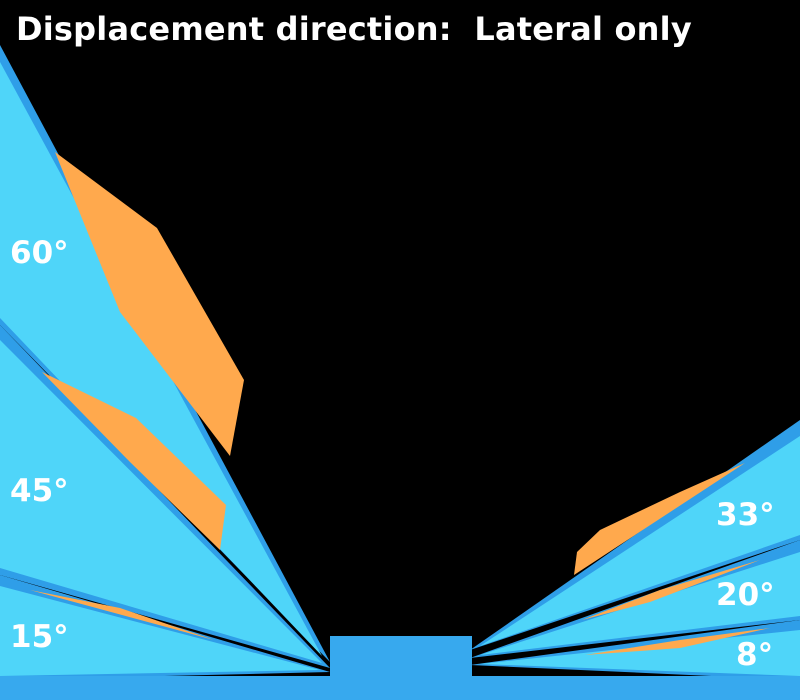  What do you see at coordinates (39, 491) in the screenshot?
I see `angle-label-45: 45°` at bounding box center [39, 491].